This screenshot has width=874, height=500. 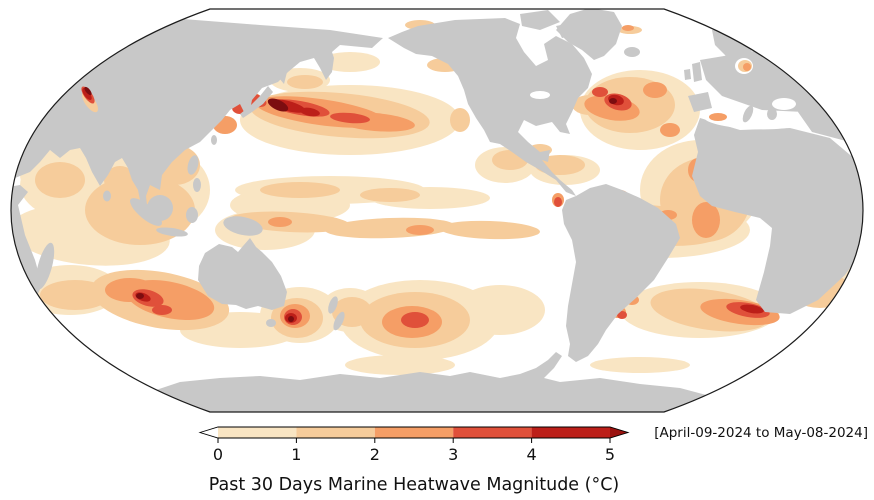 What do you see at coordinates (172, 232) in the screenshot?
I see `island-java` at bounding box center [172, 232].